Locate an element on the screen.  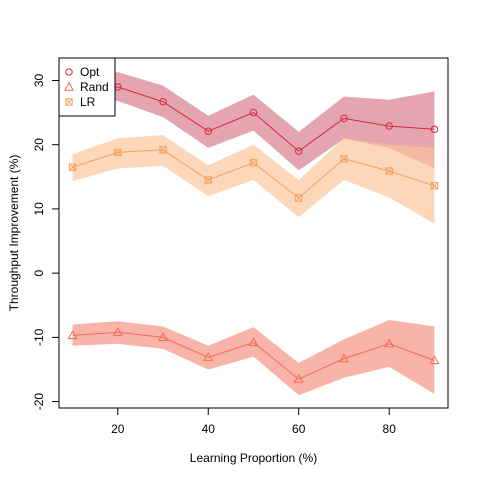
point-lr-20-cross-b is located at coordinates (118, 152).